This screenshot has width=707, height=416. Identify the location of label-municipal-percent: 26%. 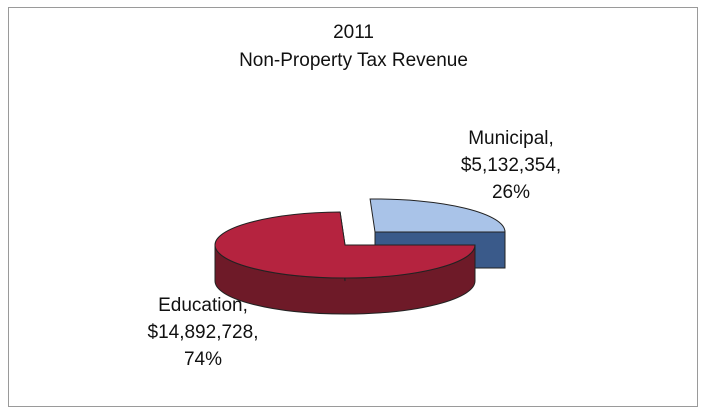
(511, 192).